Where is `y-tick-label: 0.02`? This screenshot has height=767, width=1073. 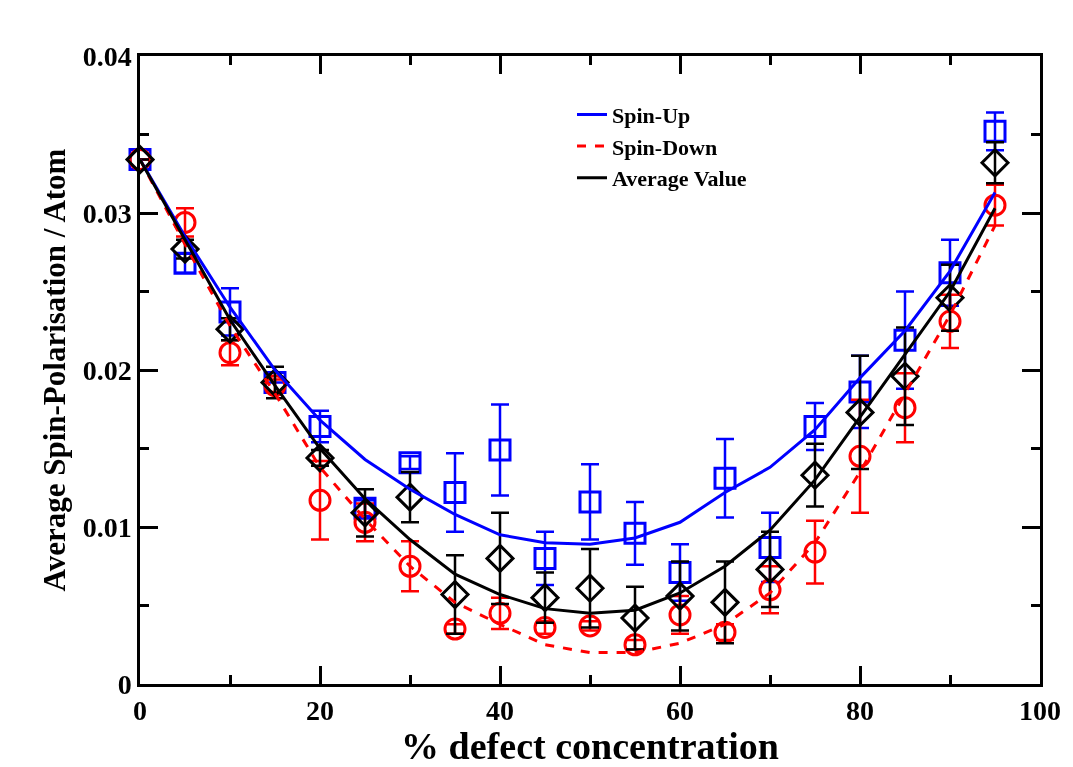 y-tick-label: 0.02 is located at coordinates (107, 370).